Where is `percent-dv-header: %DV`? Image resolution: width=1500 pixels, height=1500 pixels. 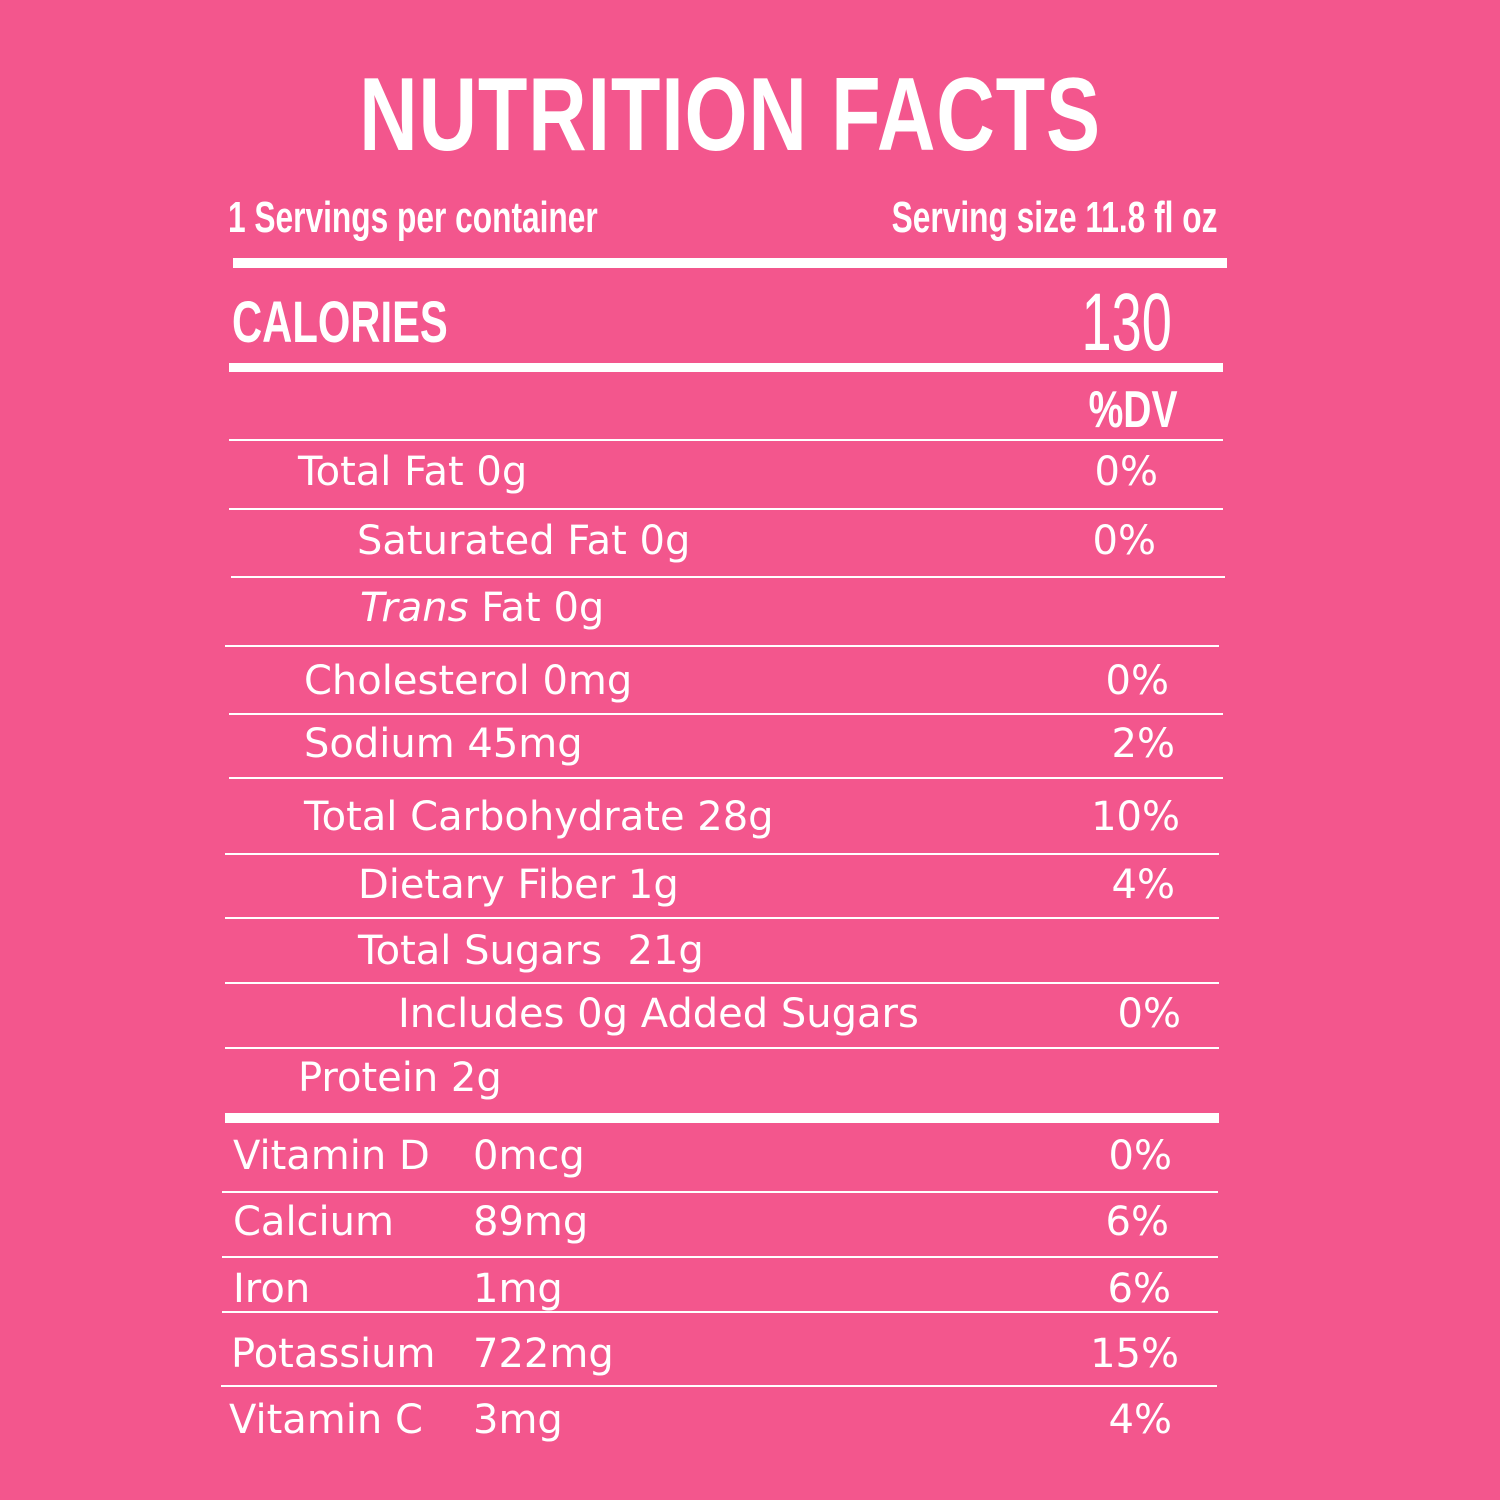 percent-dv-header: %DV is located at coordinates (1132, 410).